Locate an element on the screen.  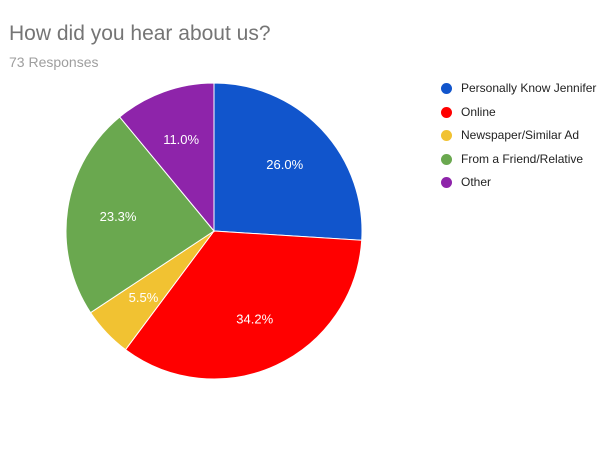
legend-item: From a Friend/Relative is located at coordinates (527, 163).